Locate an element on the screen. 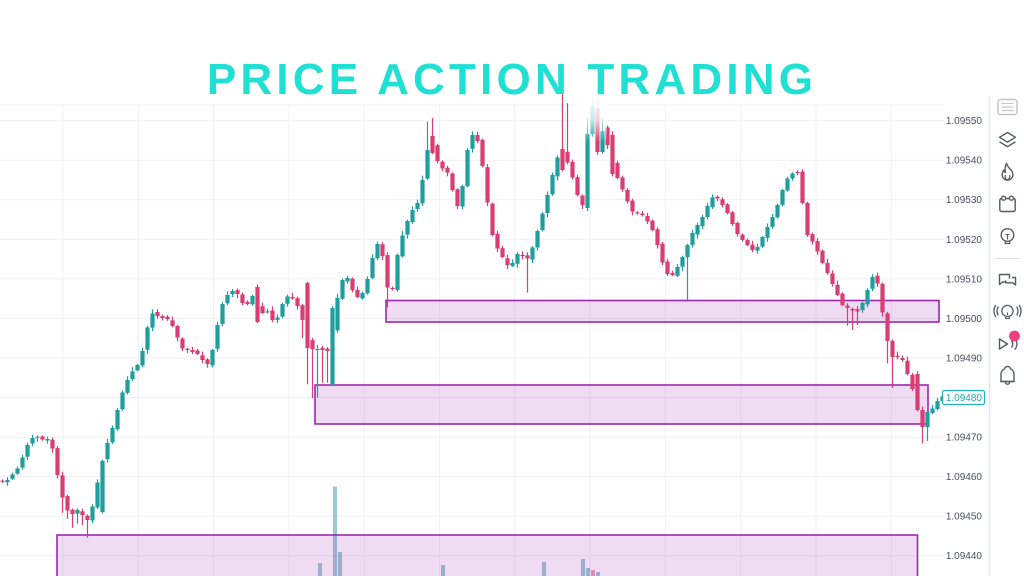 The height and width of the screenshot is (576, 1024). svg-text: 1.09480 is located at coordinates (964, 398).